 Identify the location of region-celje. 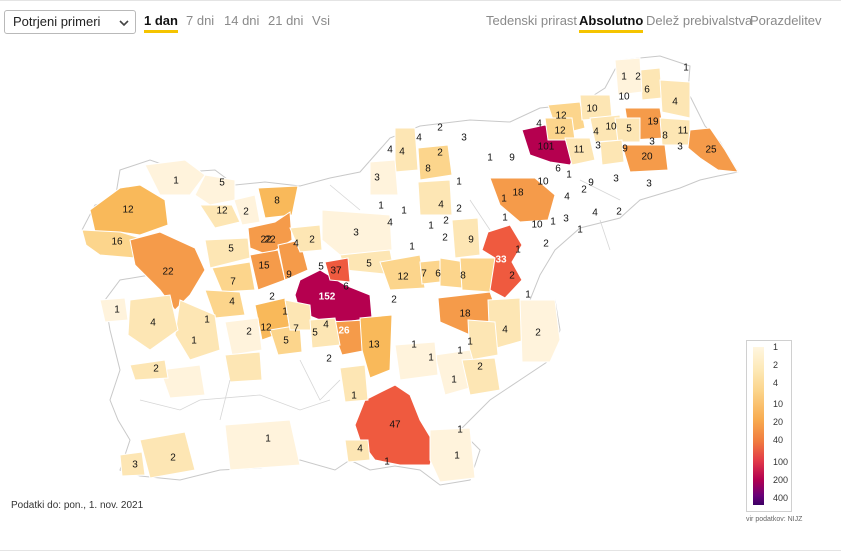
(522, 200).